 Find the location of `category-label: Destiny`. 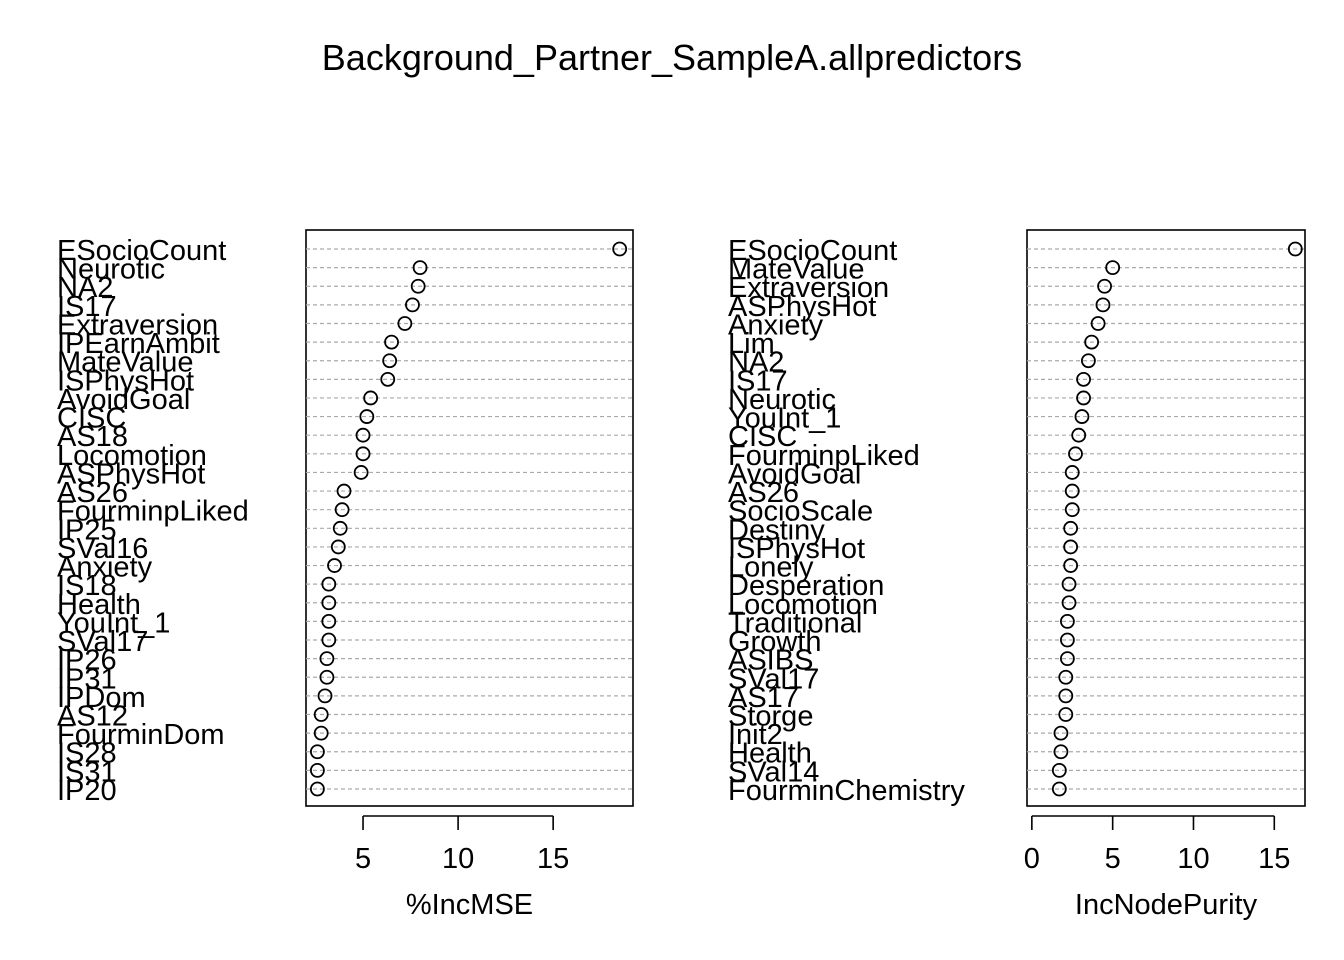

category-label: Destiny is located at coordinates (776, 530).